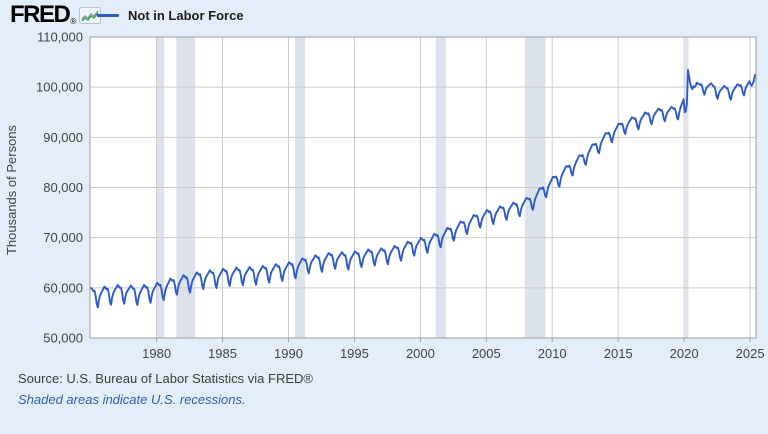  What do you see at coordinates (11, 189) in the screenshot?
I see `y-axis-title: Thousands of Persons` at bounding box center [11, 189].